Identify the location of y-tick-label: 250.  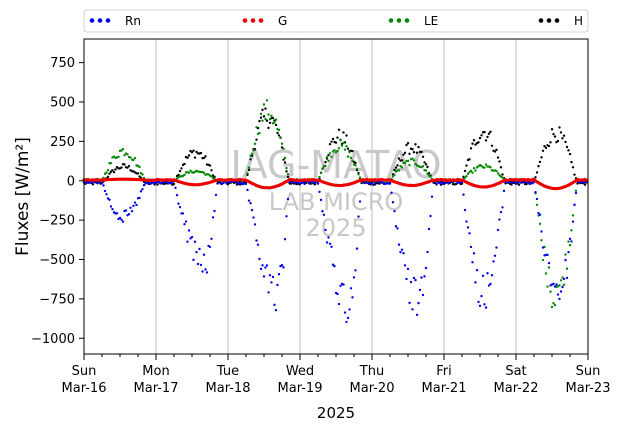
(62, 142).